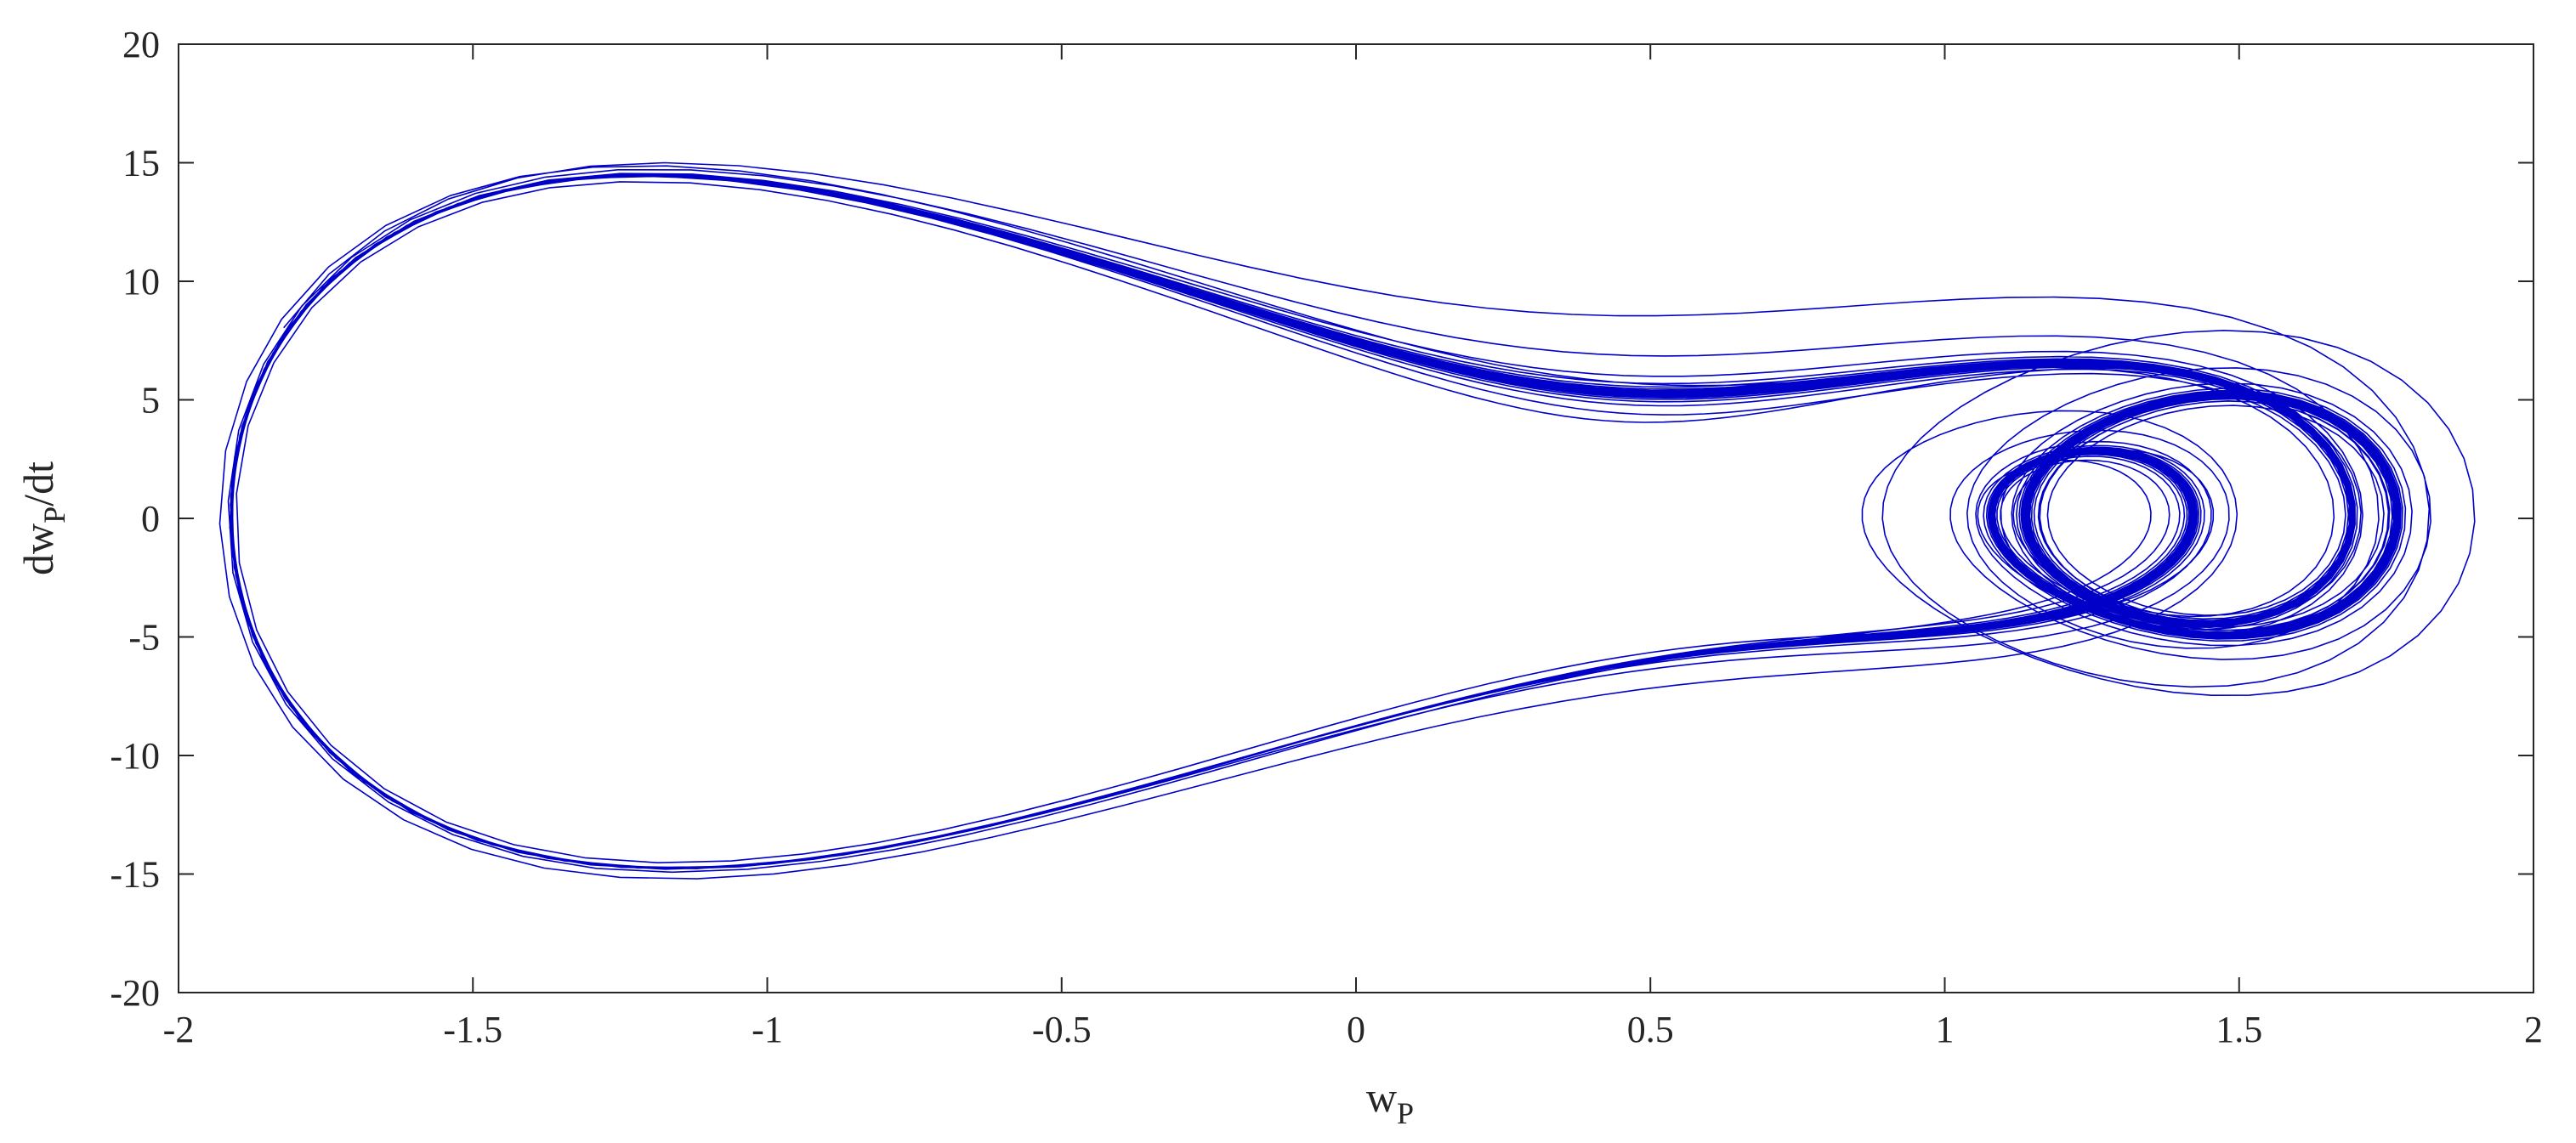 The height and width of the screenshot is (1143, 2576). I want to click on y-tick-label: 10, so click(141, 282).